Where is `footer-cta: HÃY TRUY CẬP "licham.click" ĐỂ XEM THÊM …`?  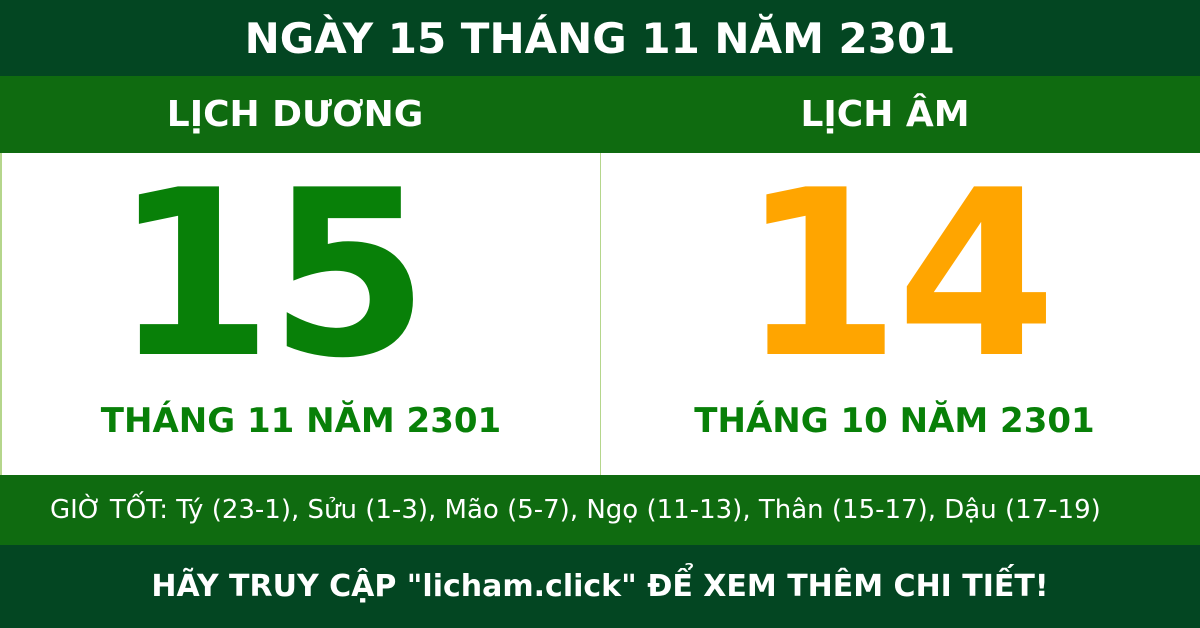 footer-cta: HÃY TRUY CẬP "licham.click" ĐỂ XEM THÊM … is located at coordinates (600, 586).